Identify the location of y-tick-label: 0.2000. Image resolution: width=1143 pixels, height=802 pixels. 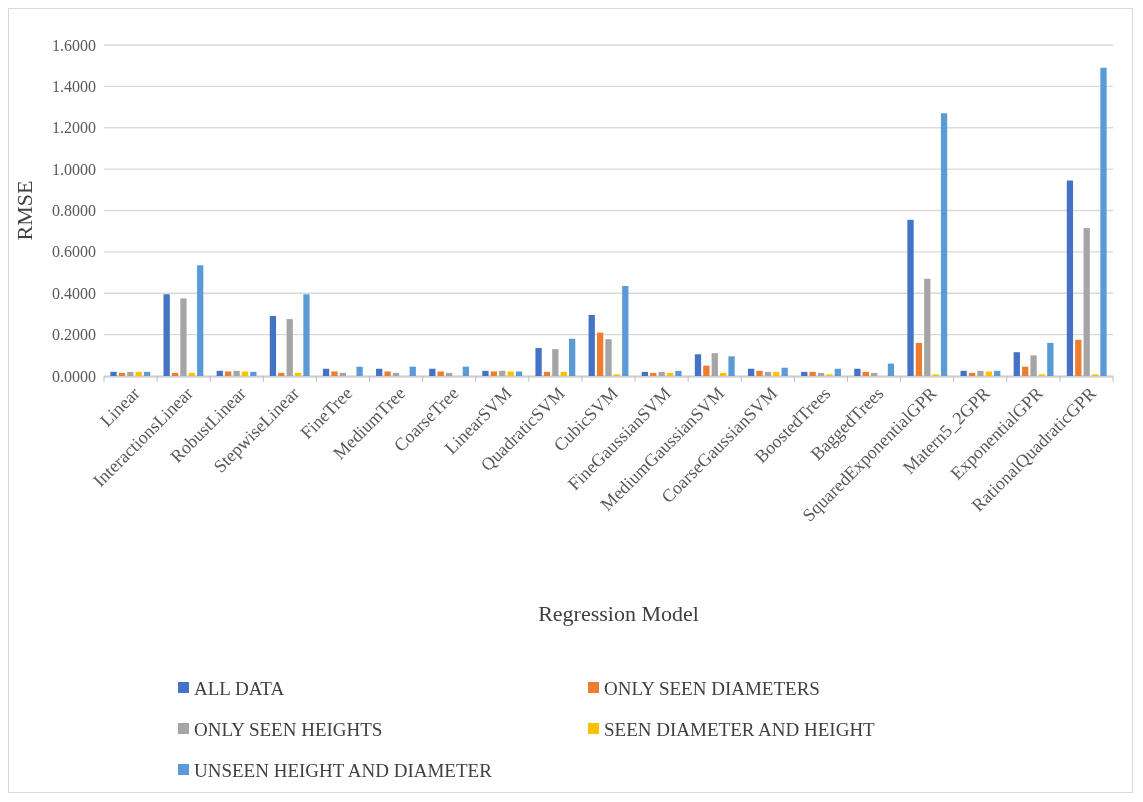
(74, 335).